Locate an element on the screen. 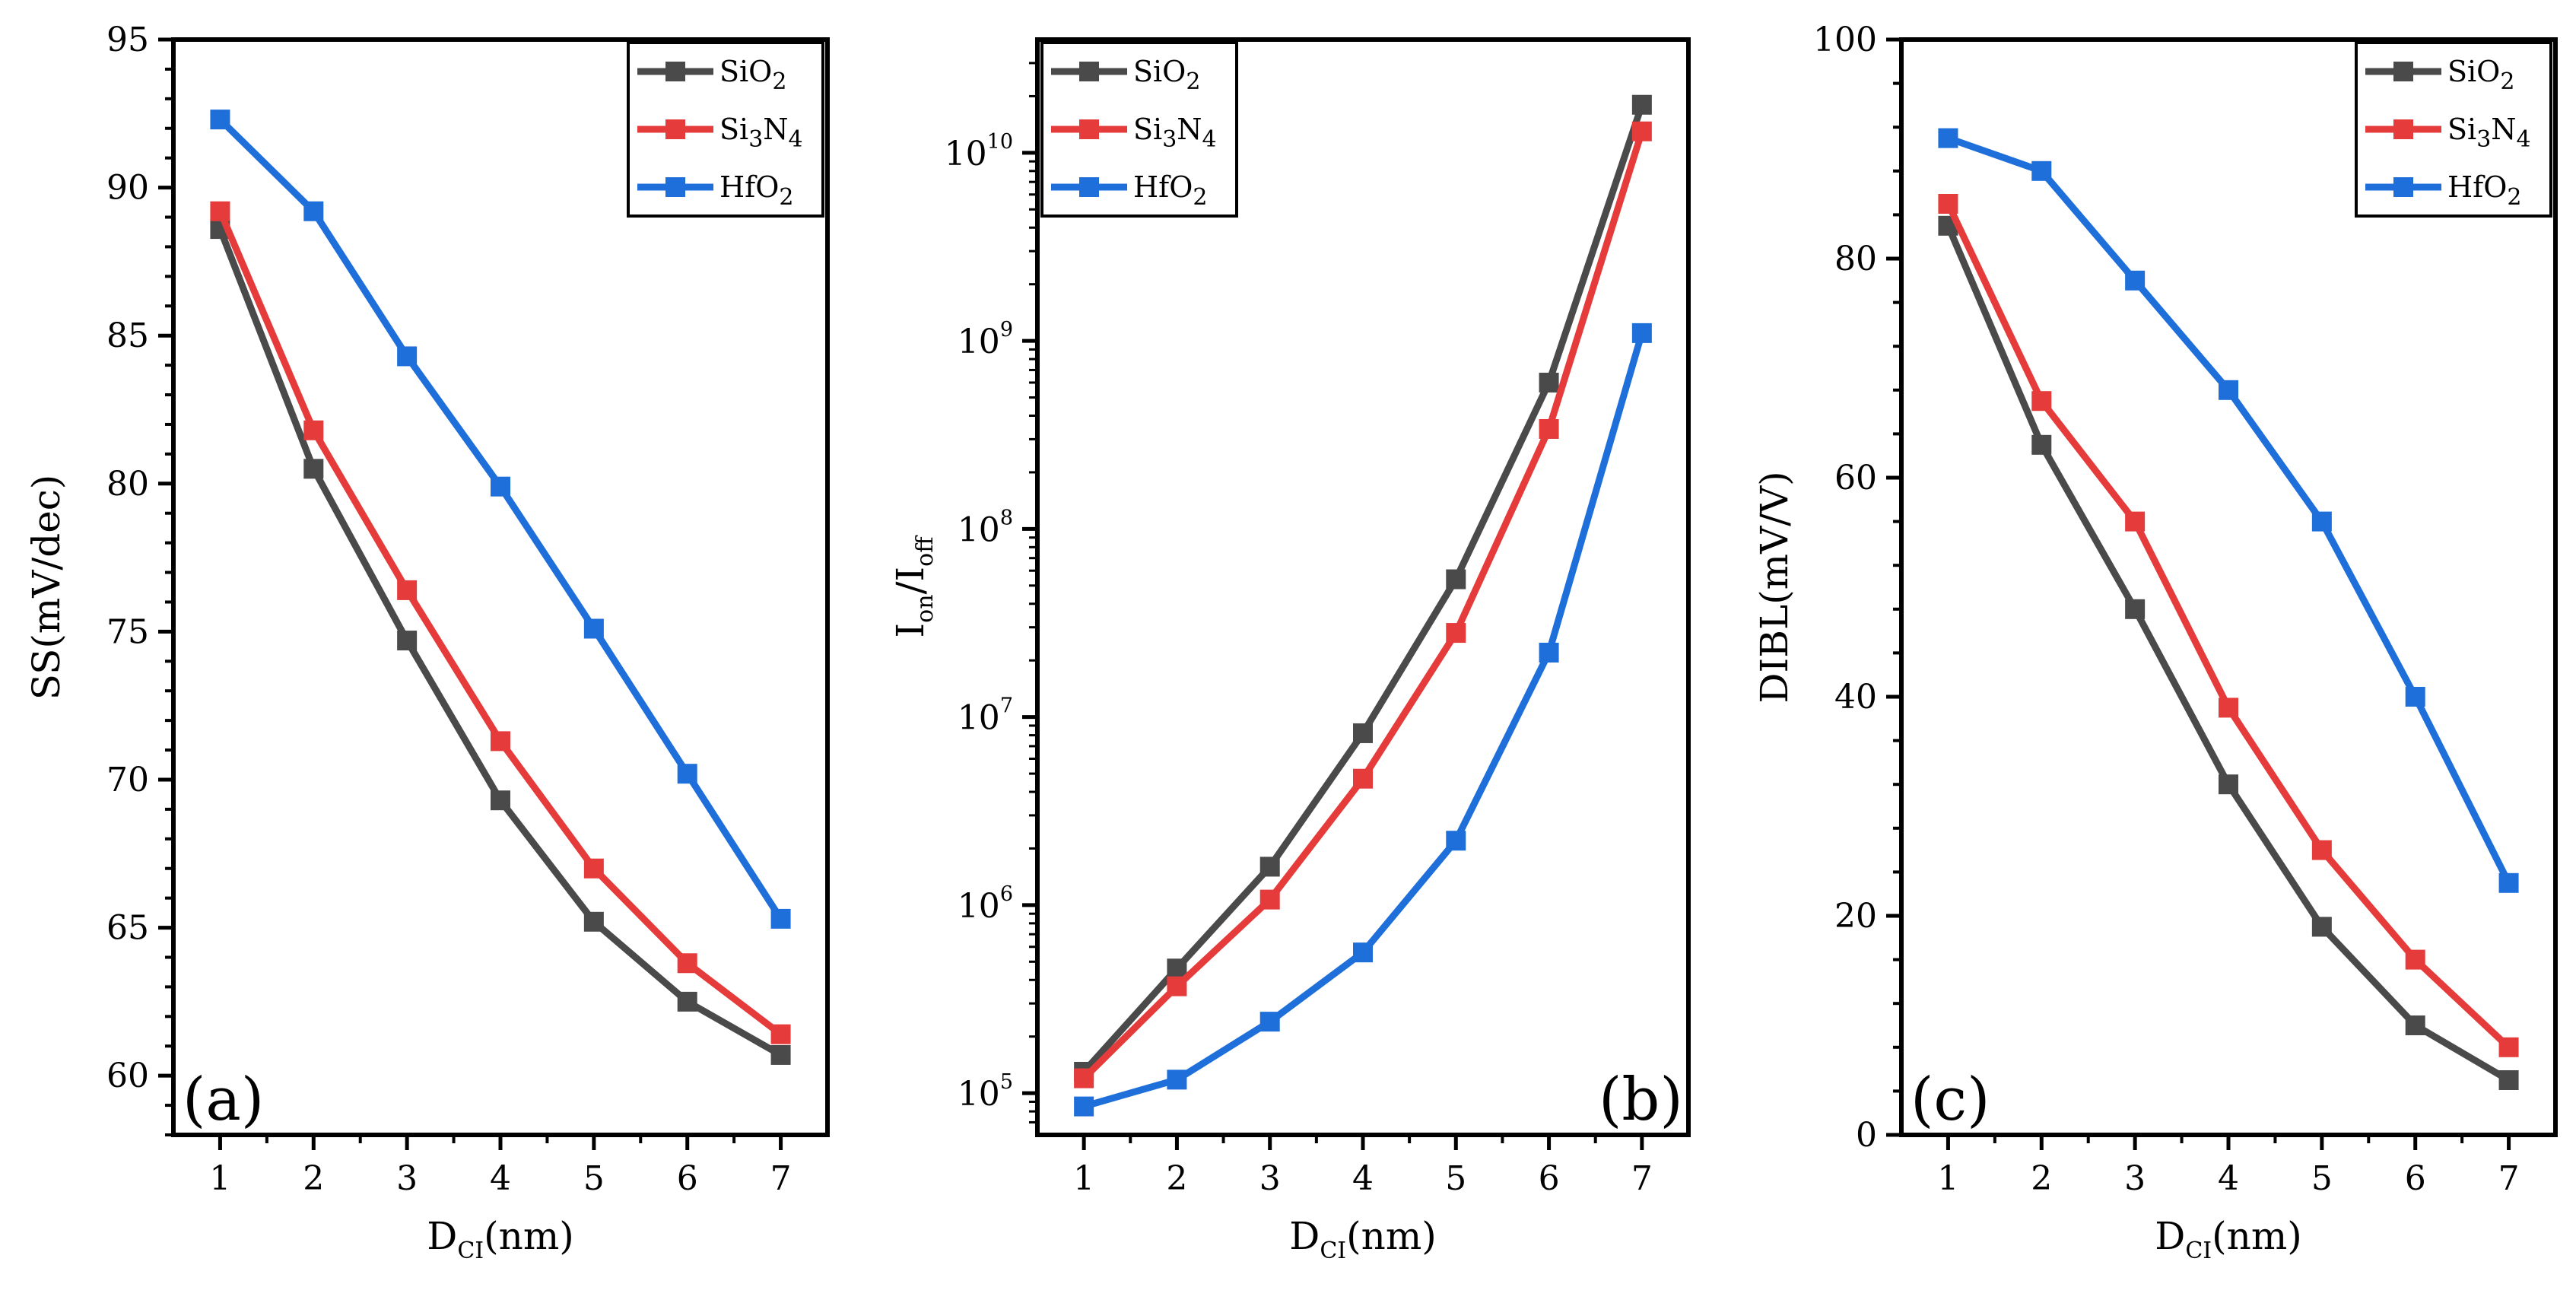  panel-label: (a) is located at coordinates (223, 1100).